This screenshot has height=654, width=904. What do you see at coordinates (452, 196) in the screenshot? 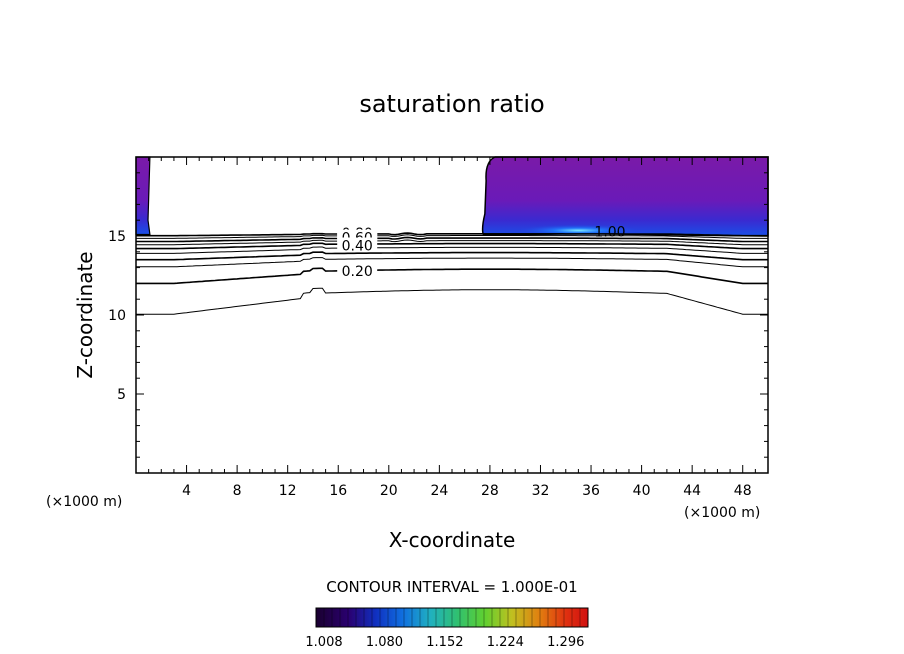
I see `shaded-regions` at bounding box center [452, 196].